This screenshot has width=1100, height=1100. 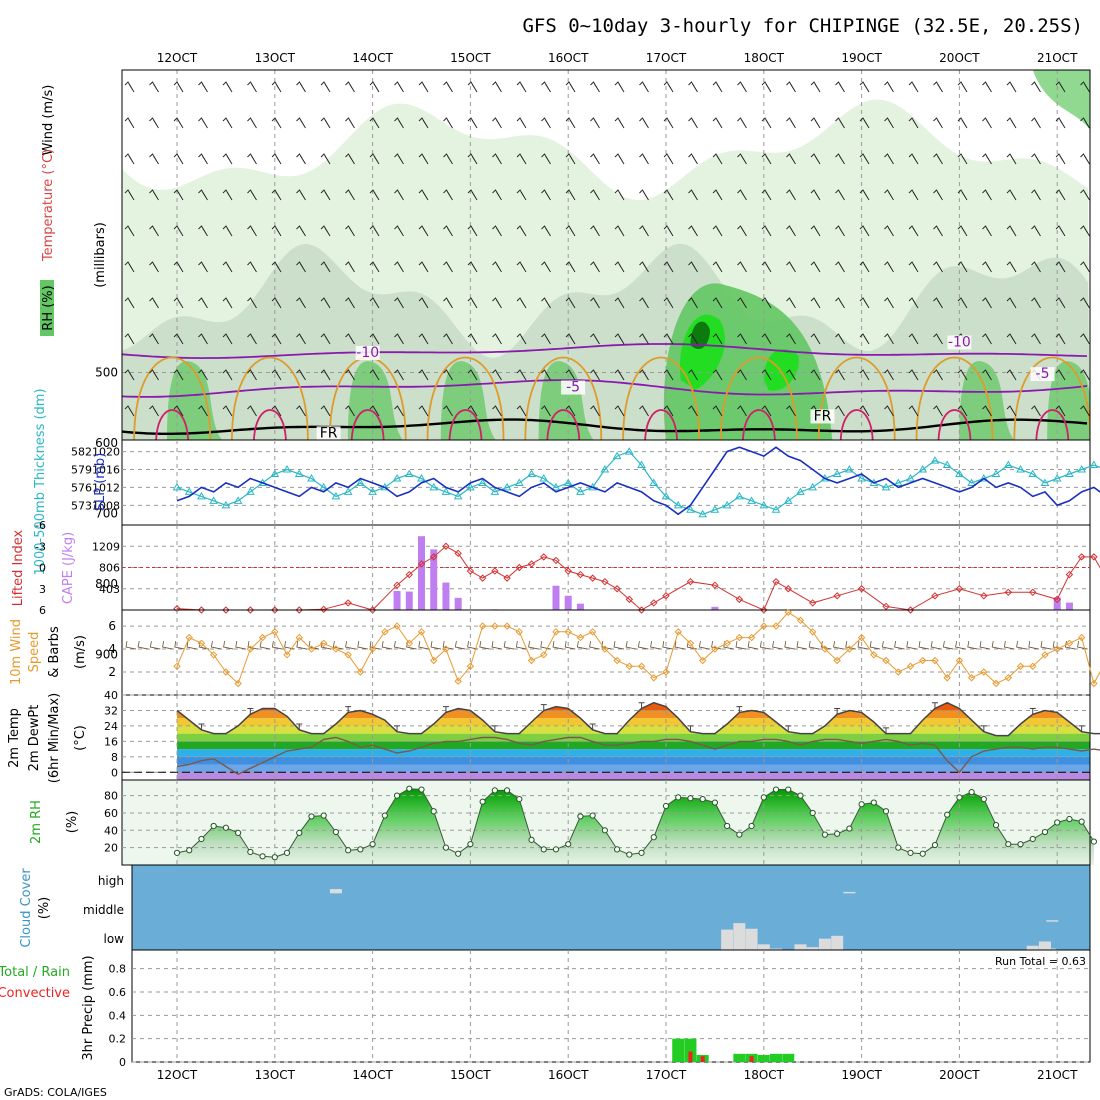 I want to click on x-tick-label-bottom: 16OCT, so click(x=568, y=1075).